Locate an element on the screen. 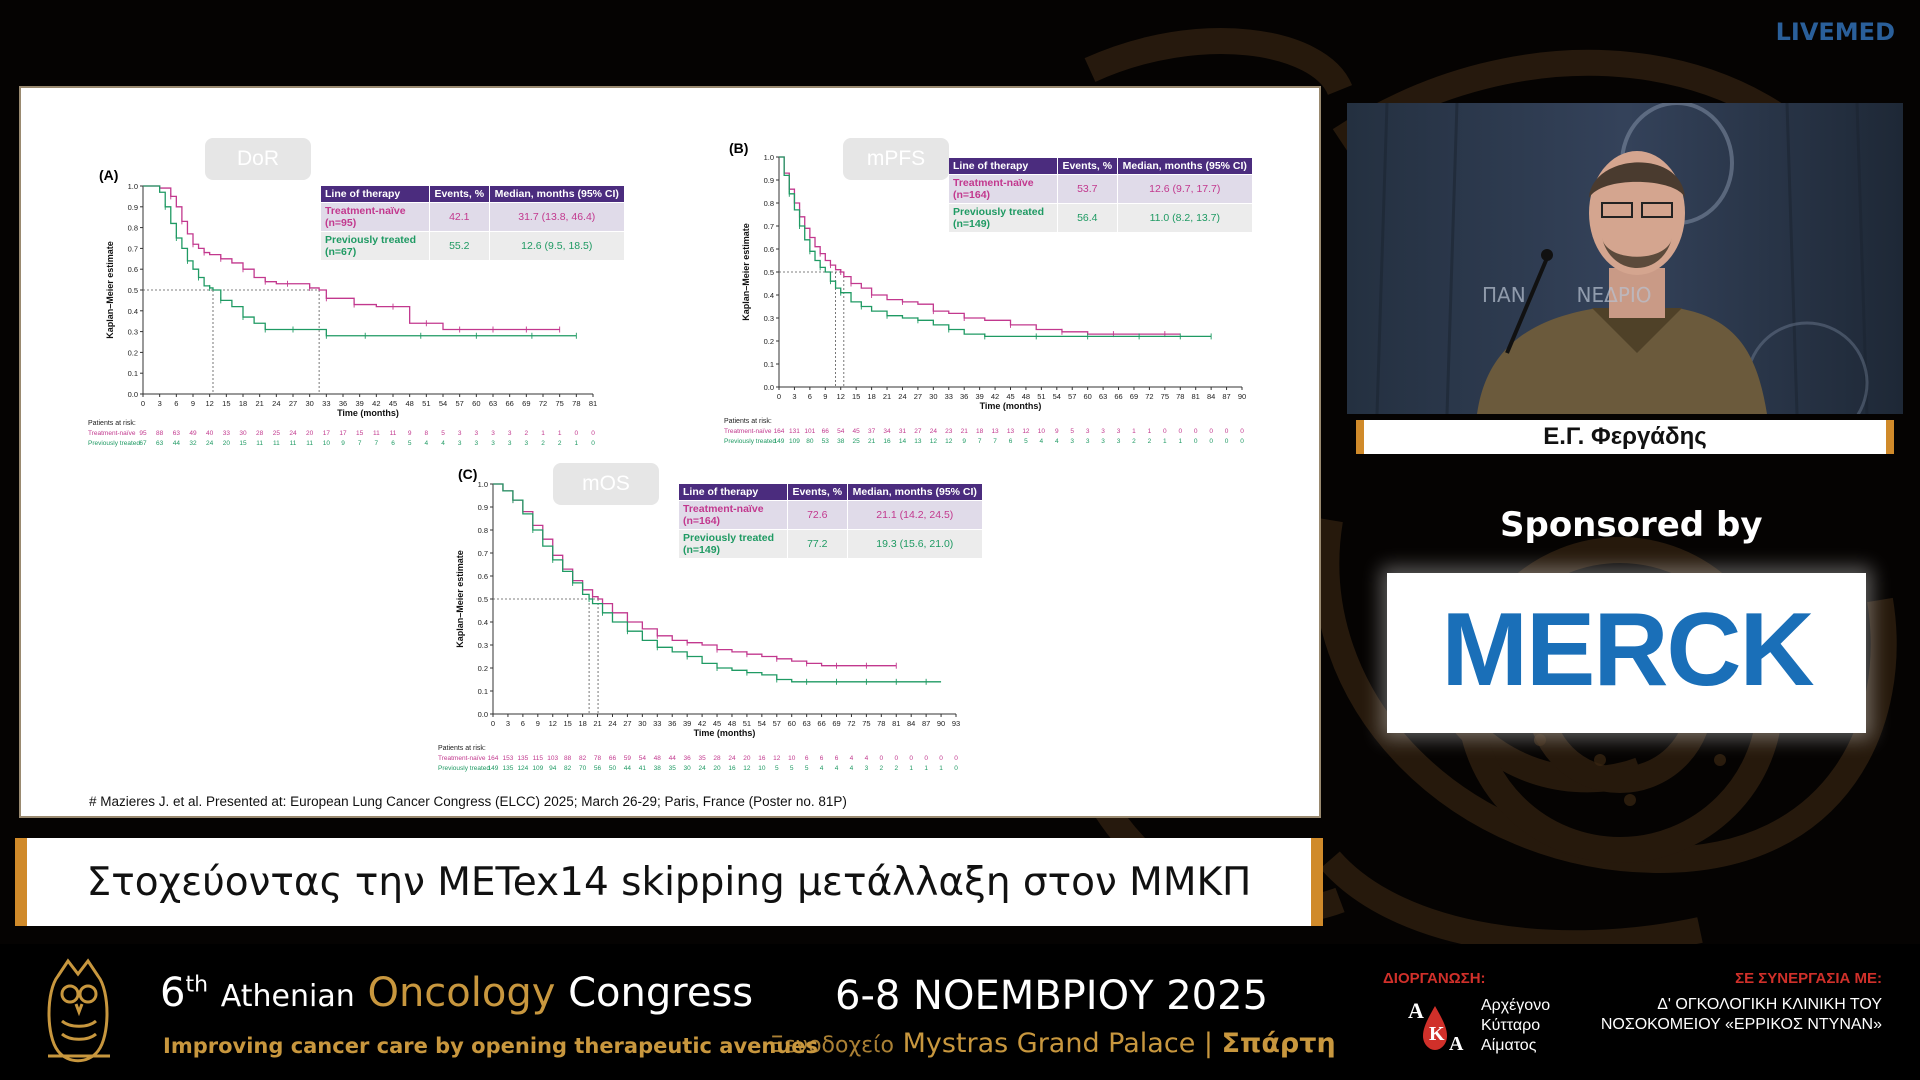 Image resolution: width=1920 pixels, height=1080 pixels. x-tick-label: 45 is located at coordinates (393, 403).